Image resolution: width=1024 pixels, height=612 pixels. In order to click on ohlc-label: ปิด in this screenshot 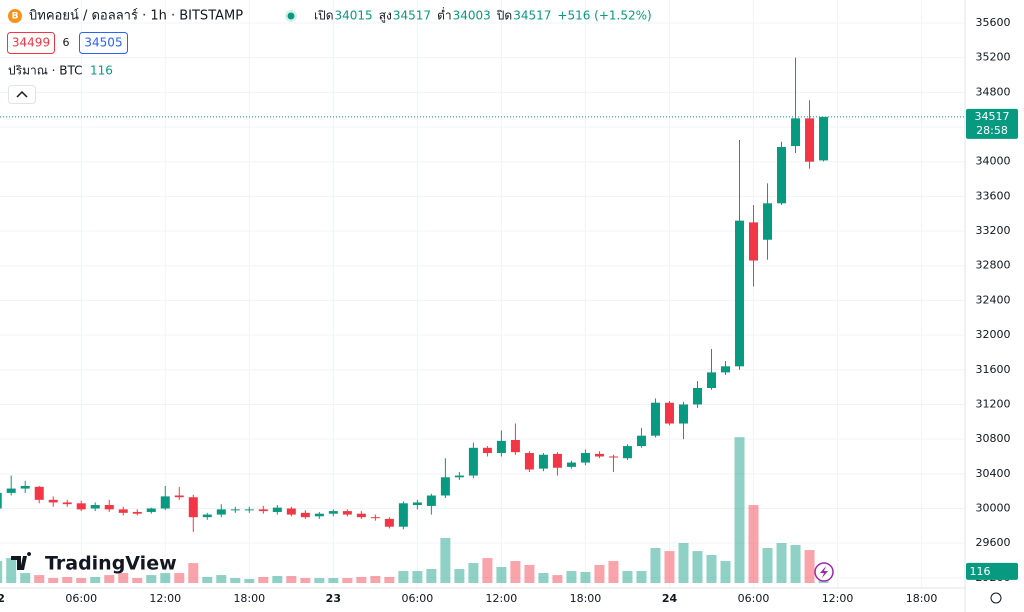, I will do `click(504, 16)`.